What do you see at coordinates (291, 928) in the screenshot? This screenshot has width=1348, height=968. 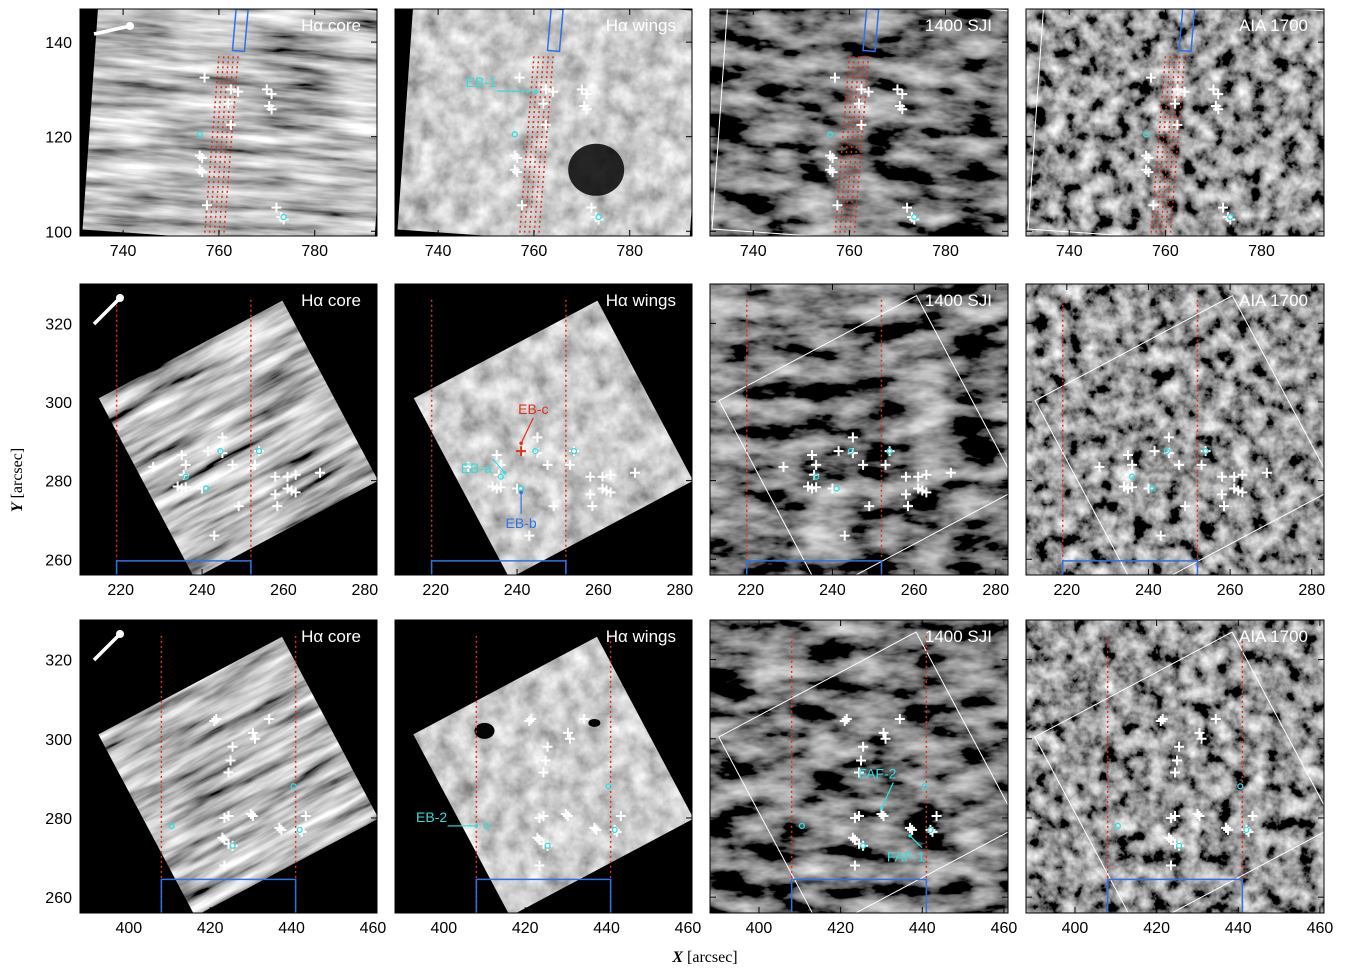 I see `x-tick-label: 440` at bounding box center [291, 928].